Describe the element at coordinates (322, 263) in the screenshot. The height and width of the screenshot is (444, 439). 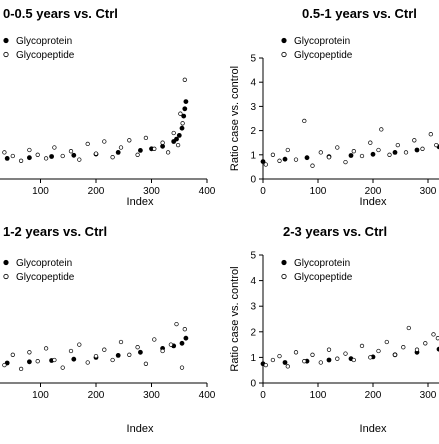
I see `legend-label: Glycoprotein` at that location.